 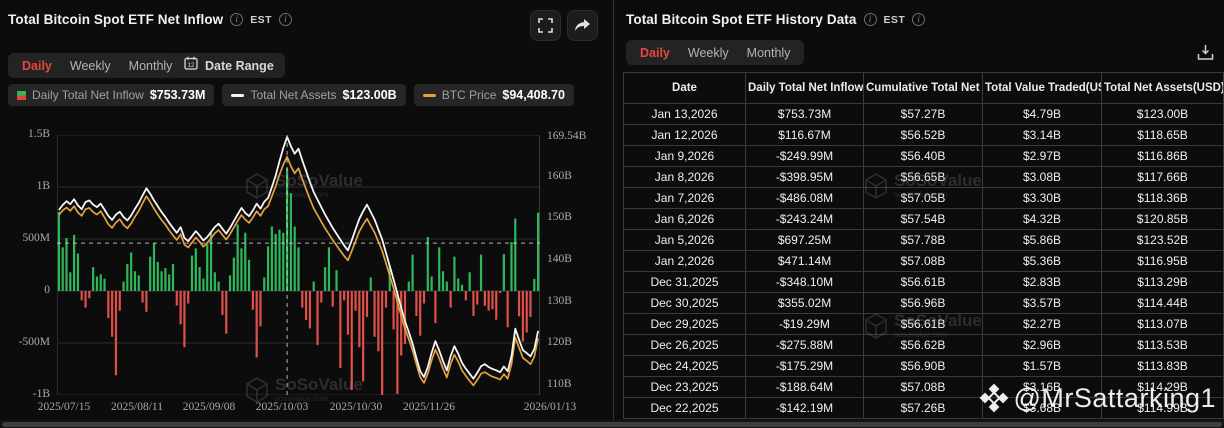 I want to click on value-cell: $697.25M, so click(x=804, y=240).